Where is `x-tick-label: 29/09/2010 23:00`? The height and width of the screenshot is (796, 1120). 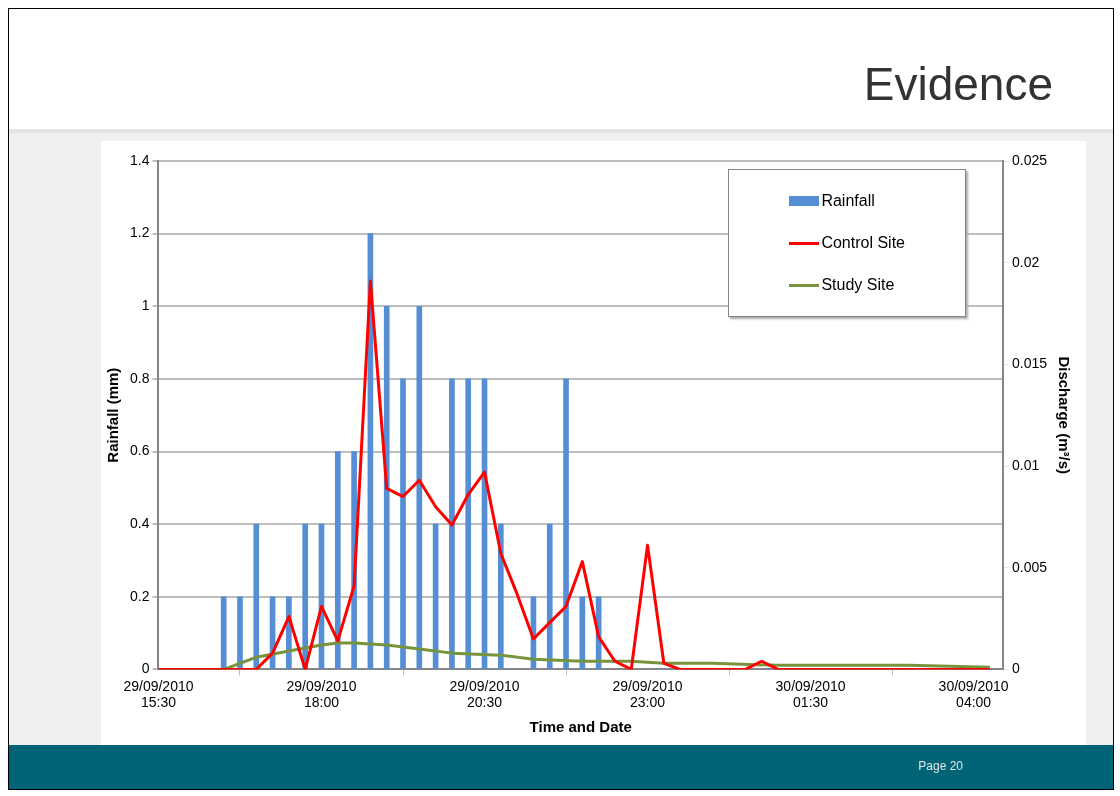 x-tick-label: 29/09/2010 23:00 is located at coordinates (647, 694).